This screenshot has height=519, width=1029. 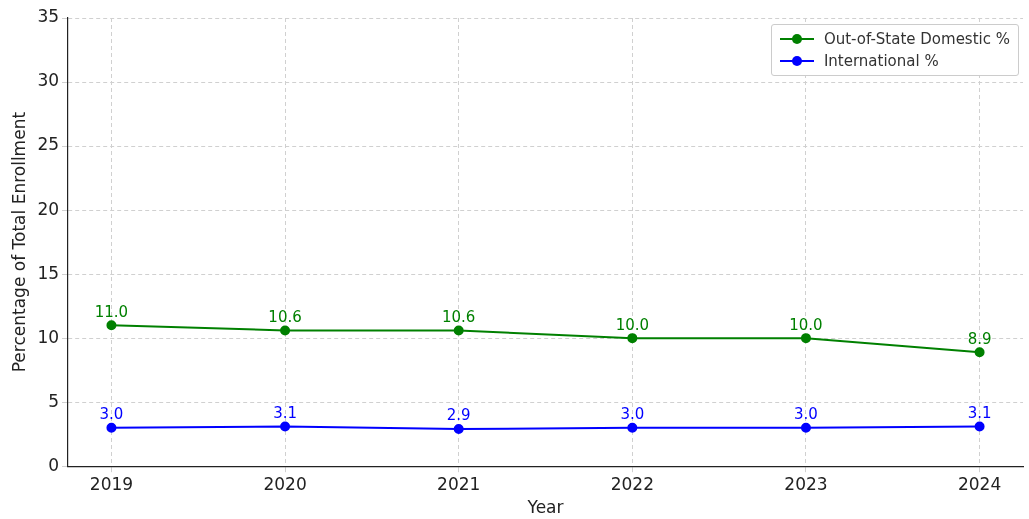 I want to click on x-axis-title: Year, so click(x=545, y=507).